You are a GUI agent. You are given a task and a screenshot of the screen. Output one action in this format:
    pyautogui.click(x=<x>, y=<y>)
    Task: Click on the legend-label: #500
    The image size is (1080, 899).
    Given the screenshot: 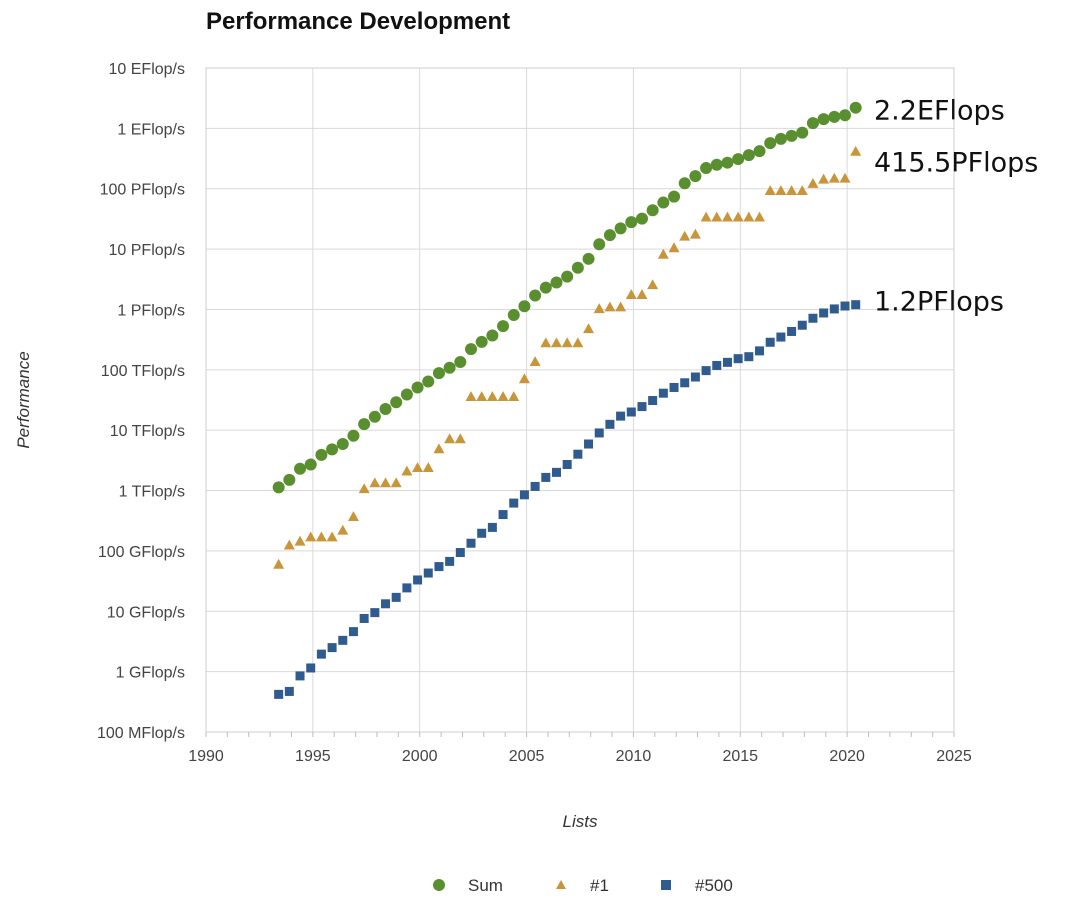 What is the action you would take?
    pyautogui.click(x=714, y=885)
    